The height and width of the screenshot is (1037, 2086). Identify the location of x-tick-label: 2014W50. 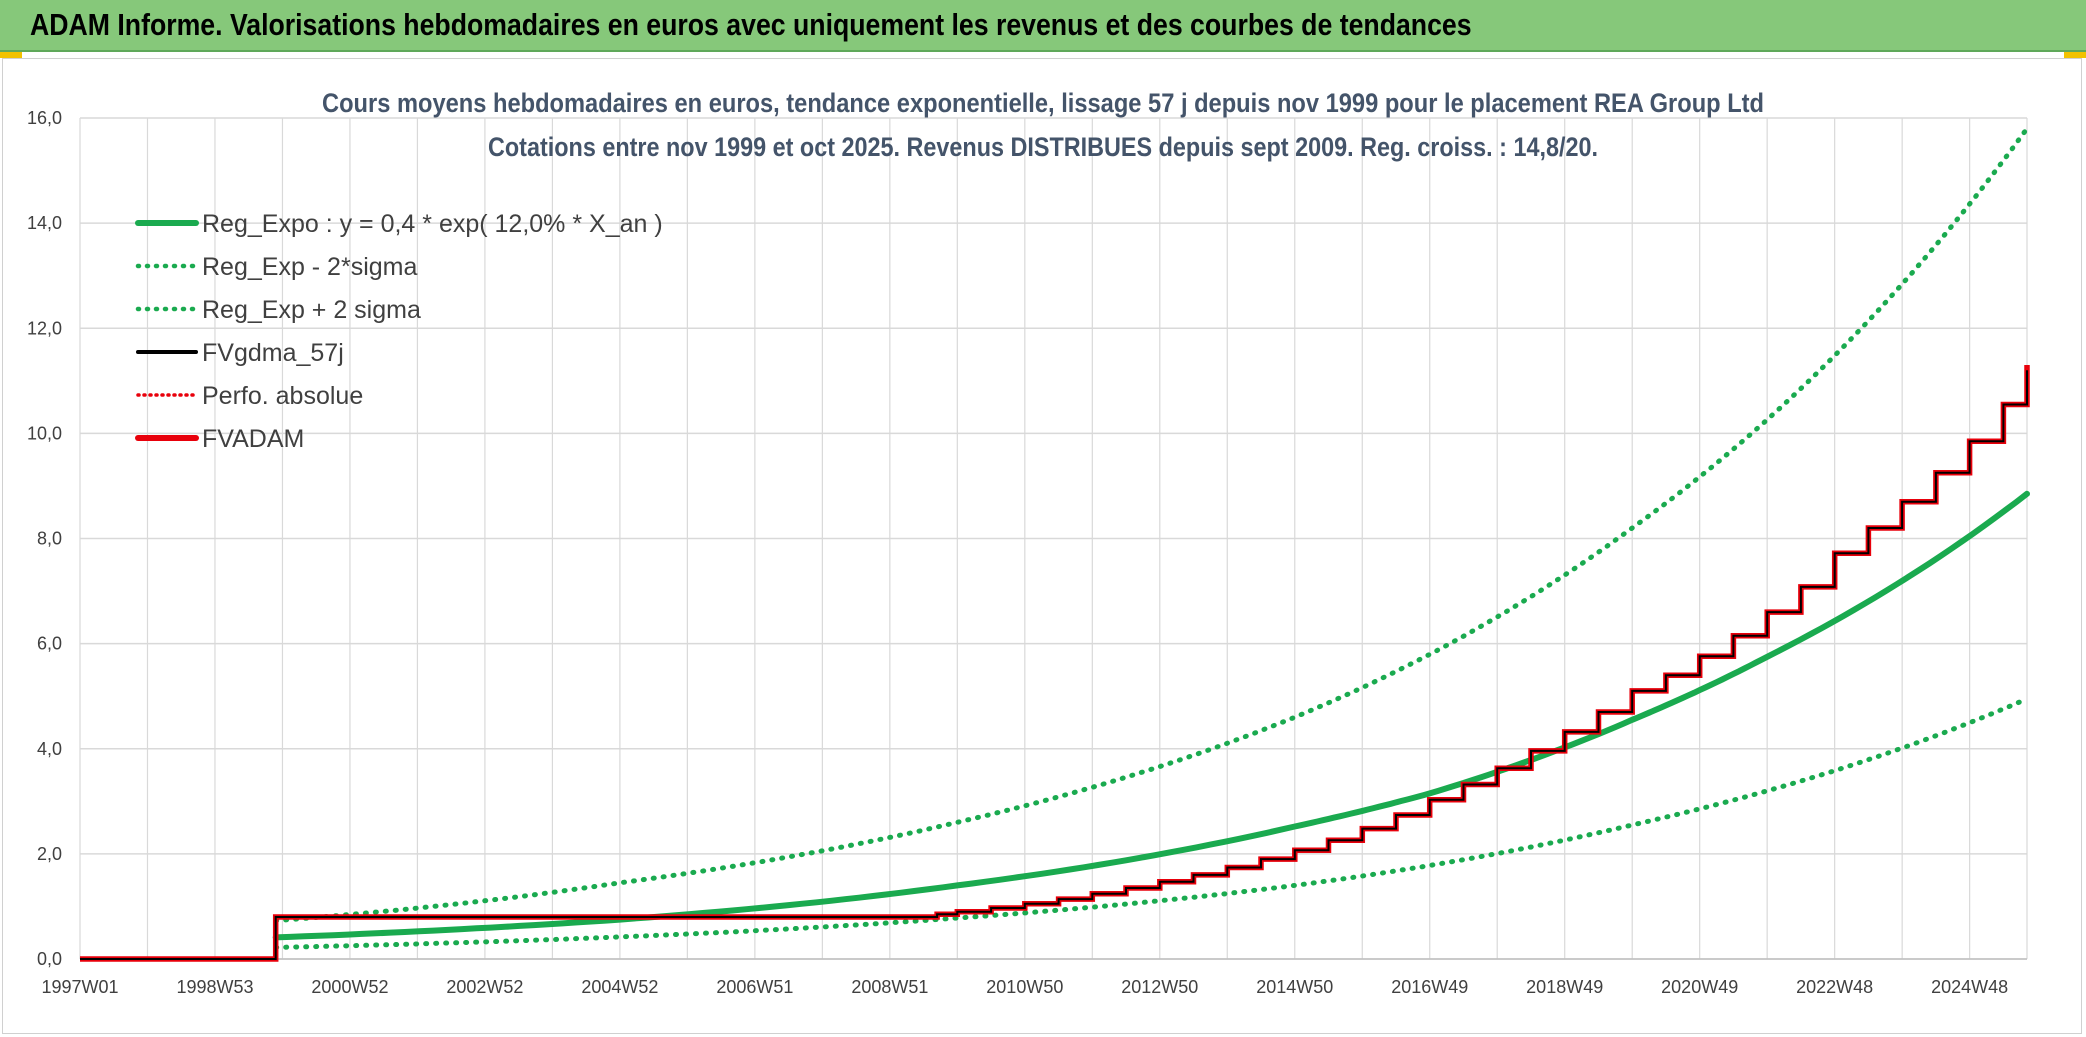
(1294, 987).